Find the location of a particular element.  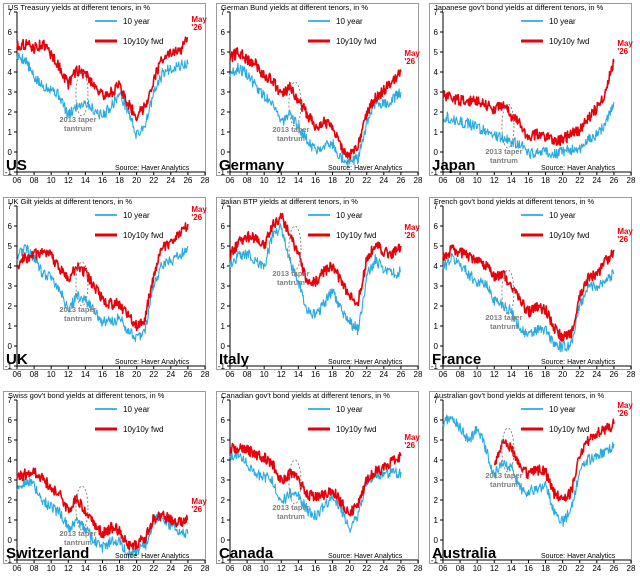

x-tick-label: 16 is located at coordinates (315, 374).